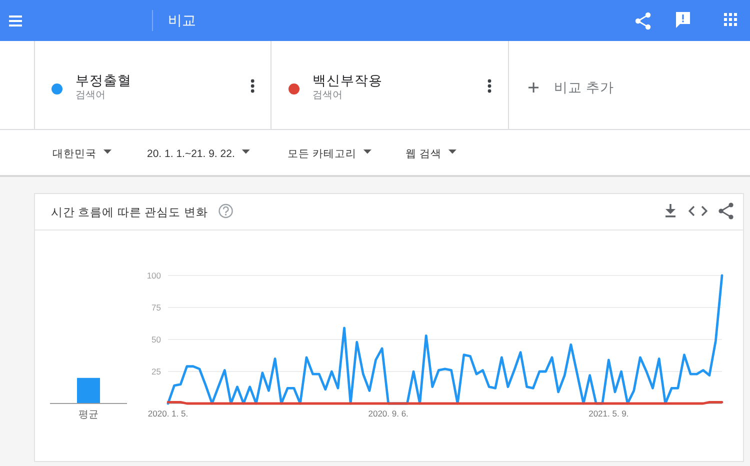 The width and height of the screenshot is (750, 466). I want to click on x-tick-label: 2020. 1. 5., so click(168, 413).